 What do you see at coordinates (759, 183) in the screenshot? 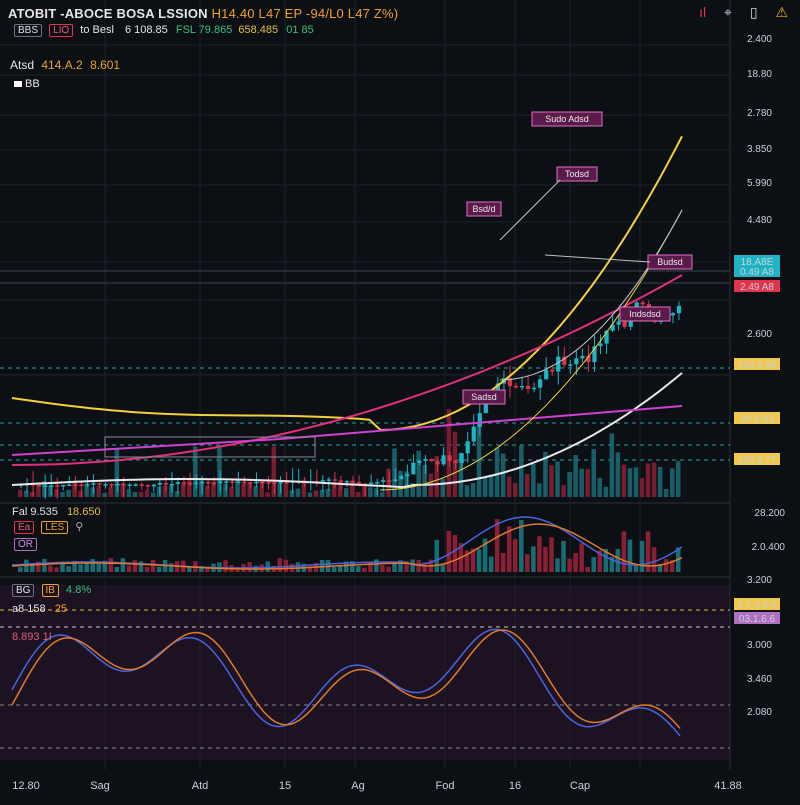
I see `y-axis-label: 5.990` at bounding box center [759, 183].